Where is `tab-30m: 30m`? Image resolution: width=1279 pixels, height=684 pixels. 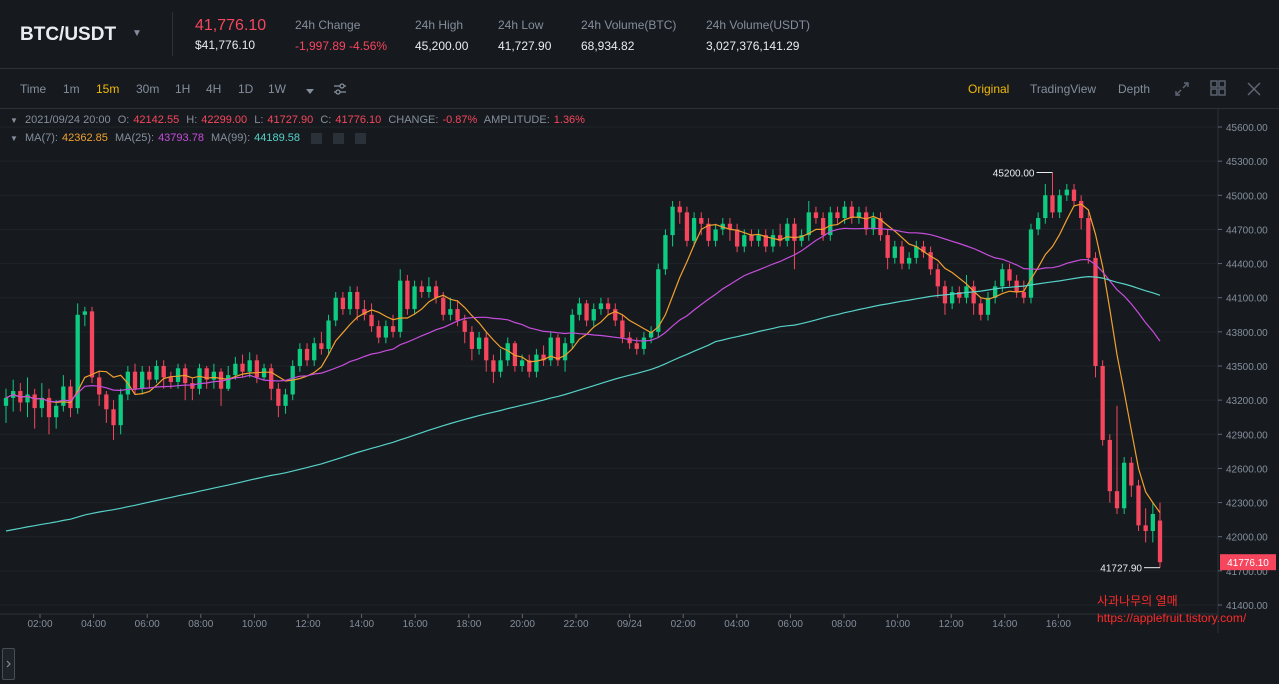 tab-30m: 30m is located at coordinates (148, 89).